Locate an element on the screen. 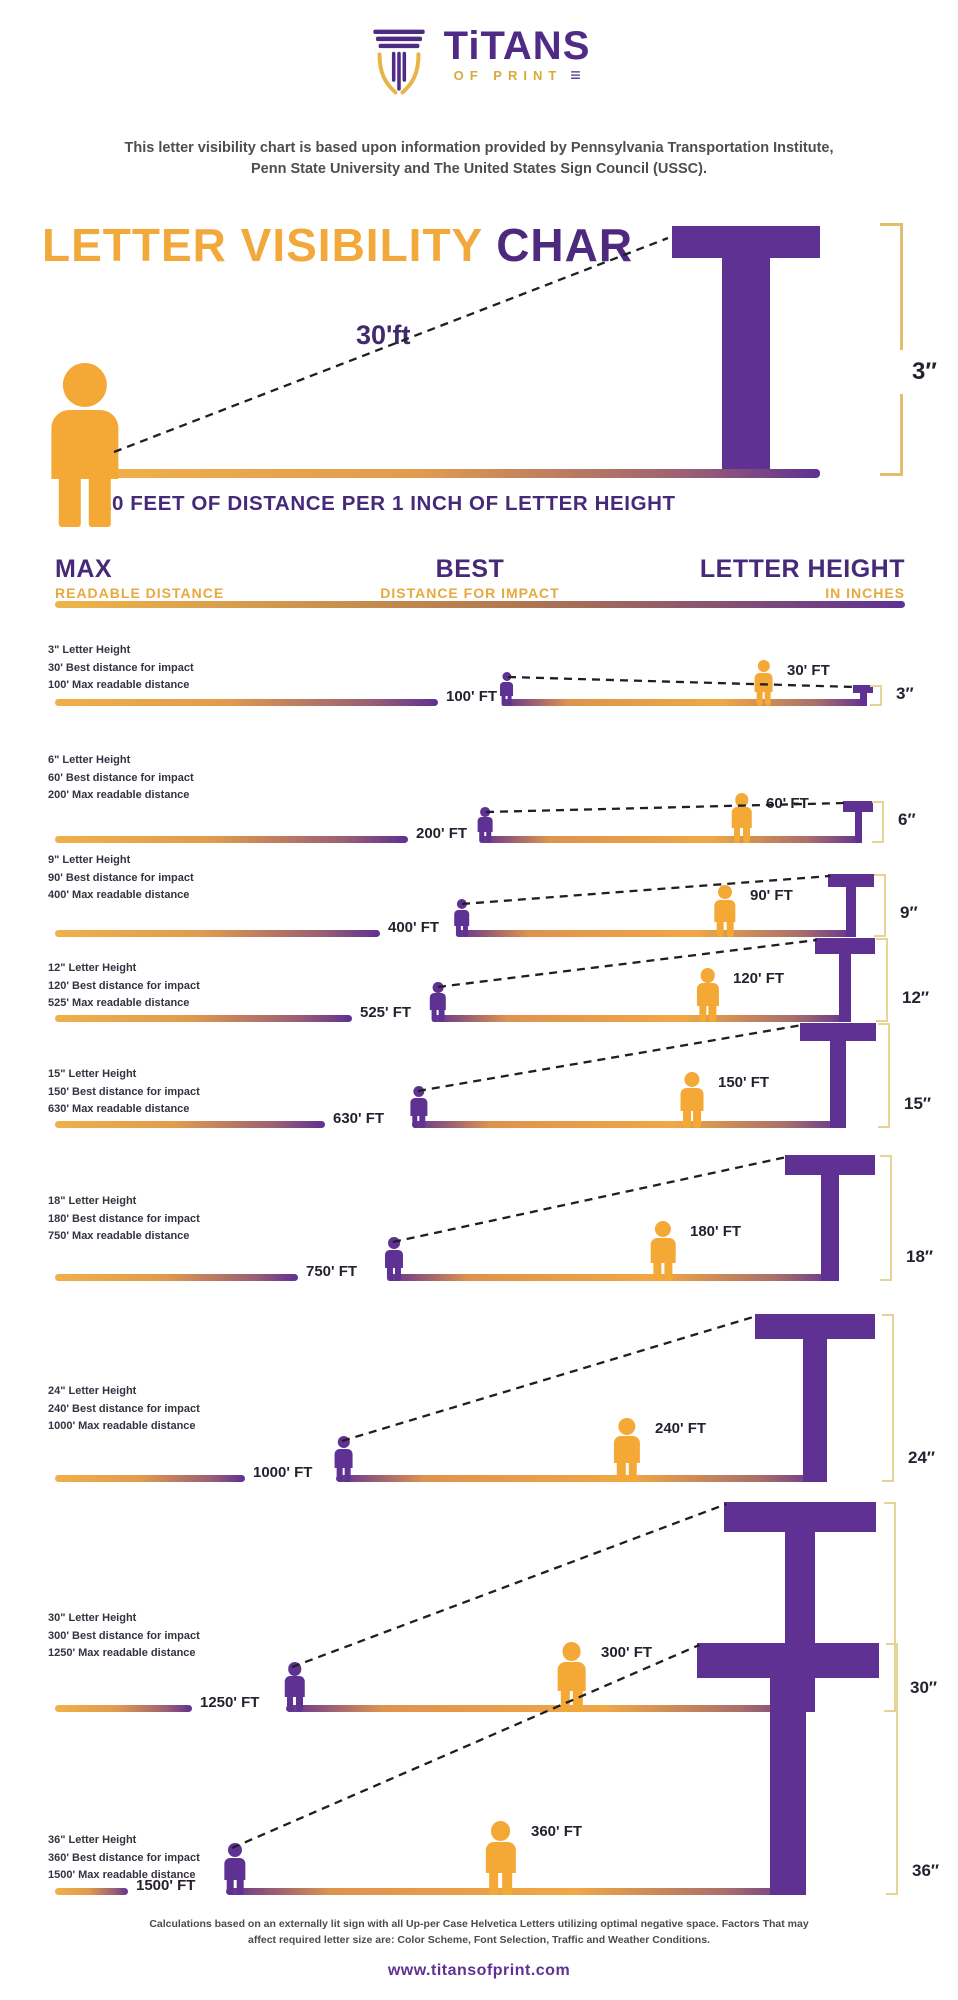  titans-shield-icon is located at coordinates (398, 62).